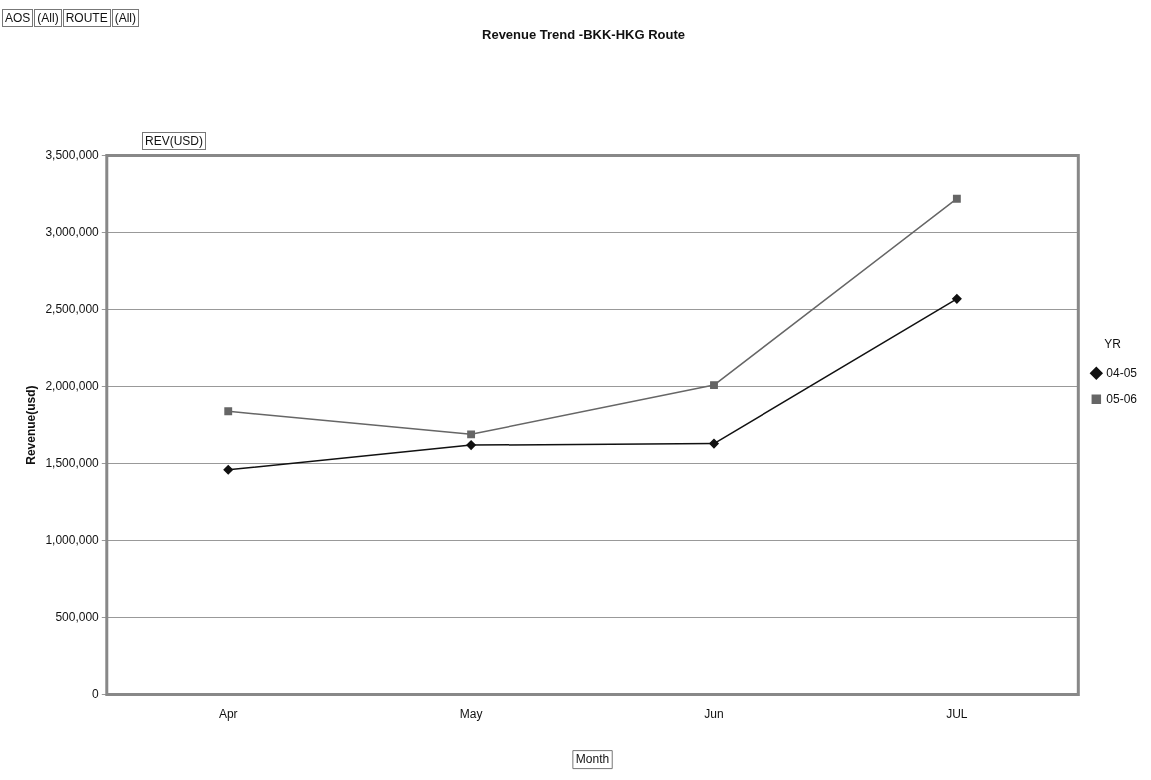 This screenshot has width=1151, height=780. I want to click on y-tick-label: 3,000,000, so click(72, 231).